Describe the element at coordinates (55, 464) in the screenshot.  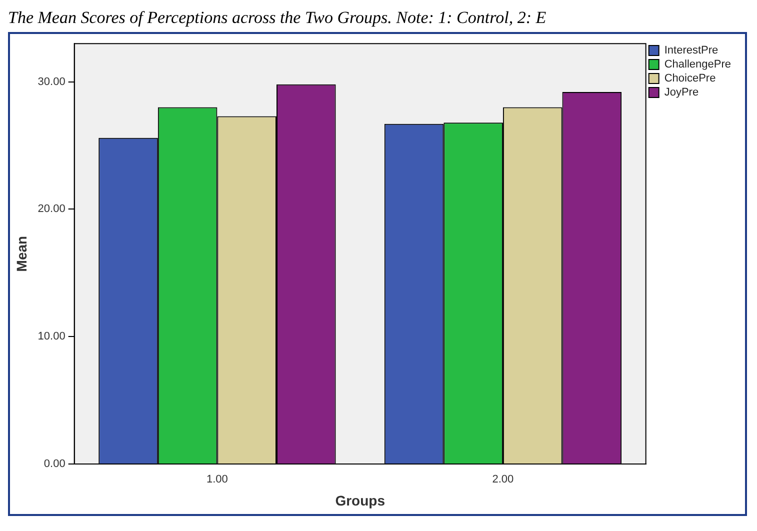
I see `y-tick-label: 0.00` at that location.